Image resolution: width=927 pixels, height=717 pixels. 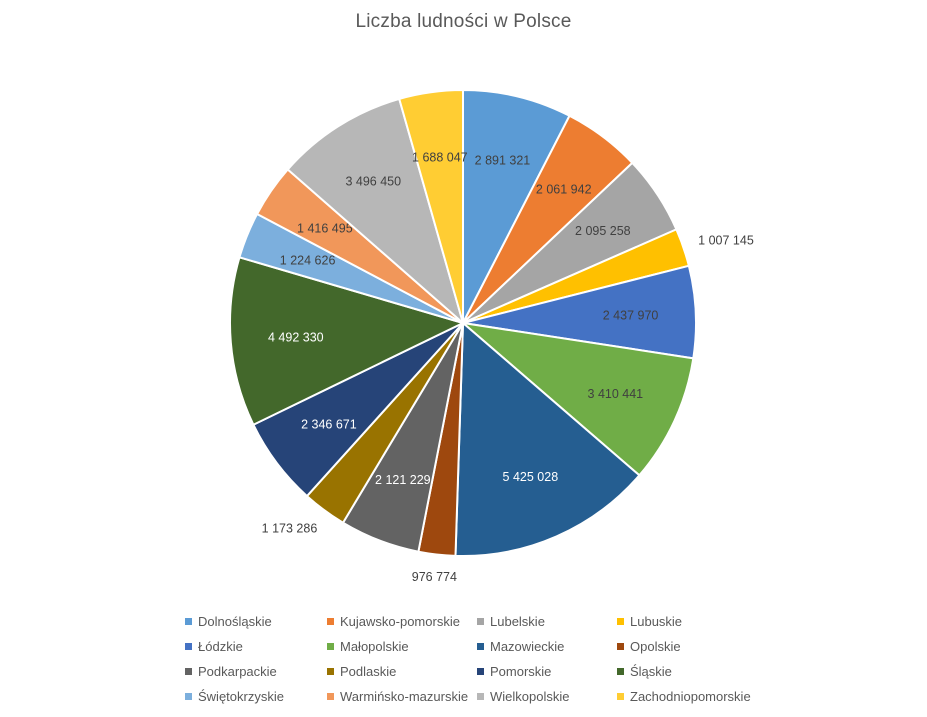 I want to click on data-label-10: 2 346 671, so click(x=329, y=424).